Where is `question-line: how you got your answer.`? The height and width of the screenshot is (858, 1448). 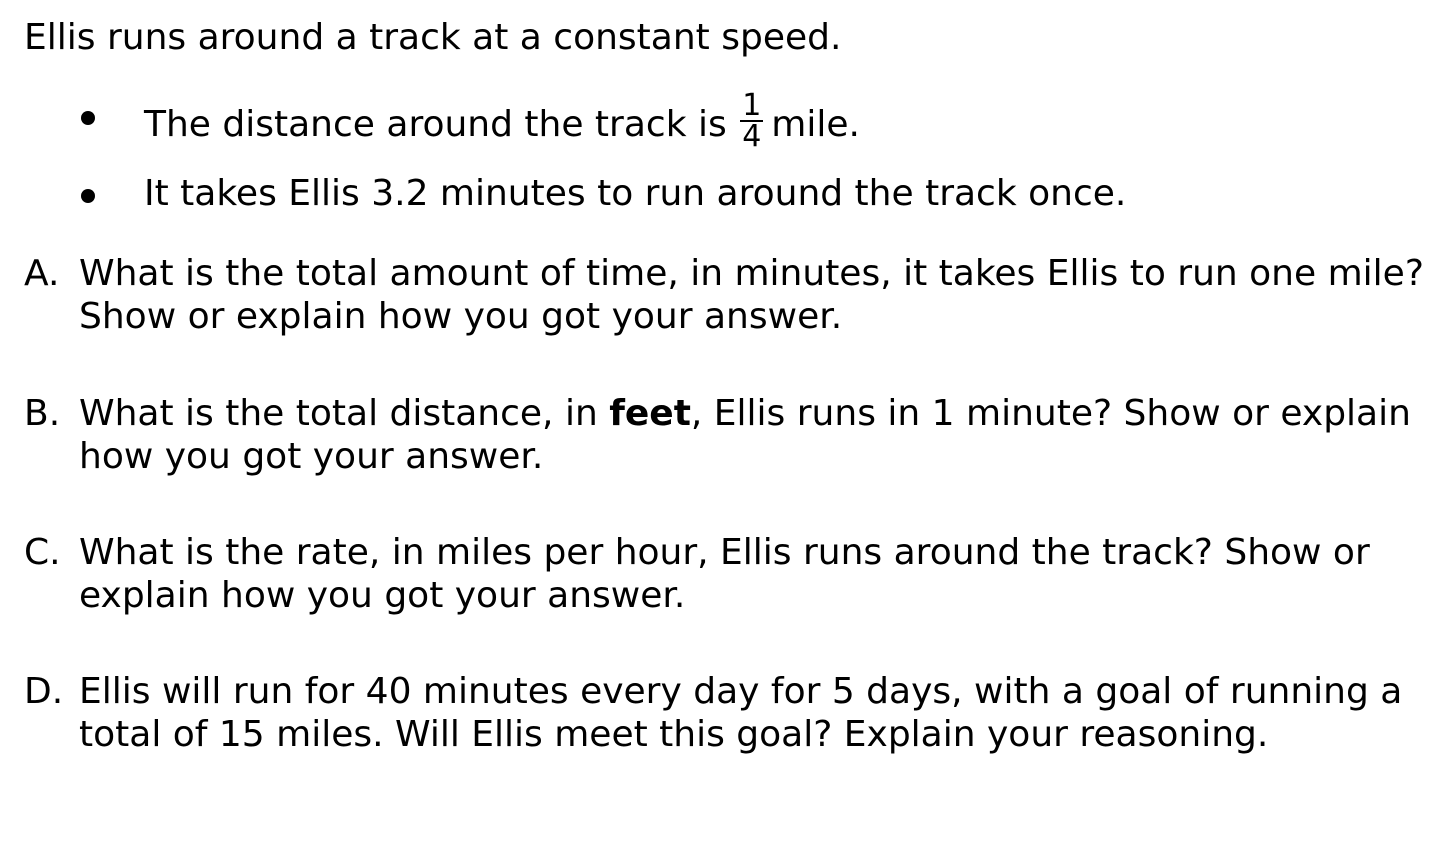 question-line: how you got your answer. is located at coordinates (311, 456).